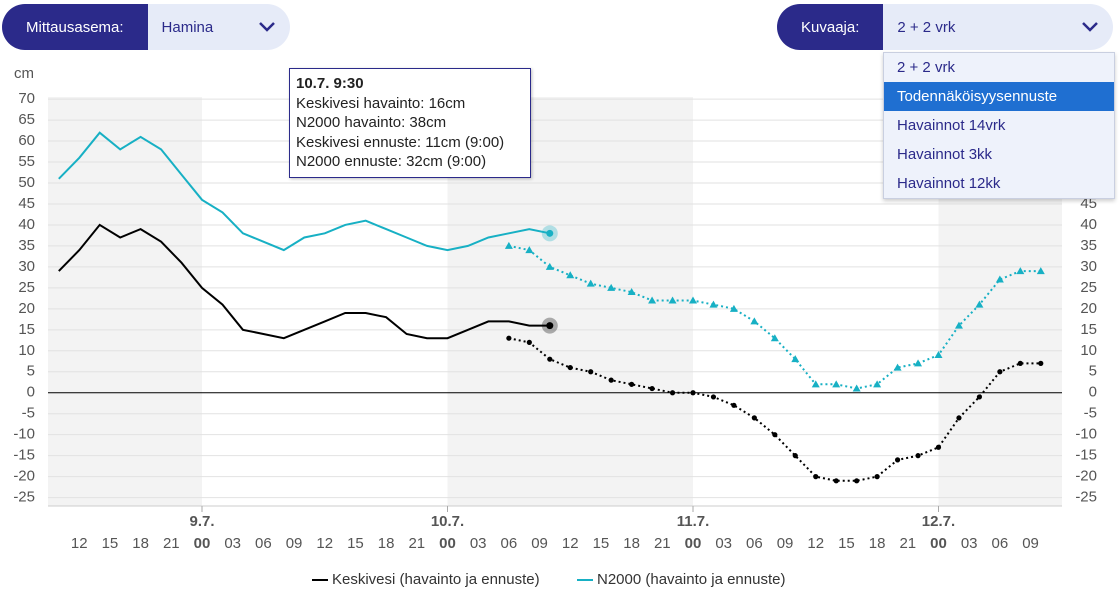  What do you see at coordinates (951, 125) in the screenshot?
I see `menu-option: Havainnot 14vrk` at bounding box center [951, 125].